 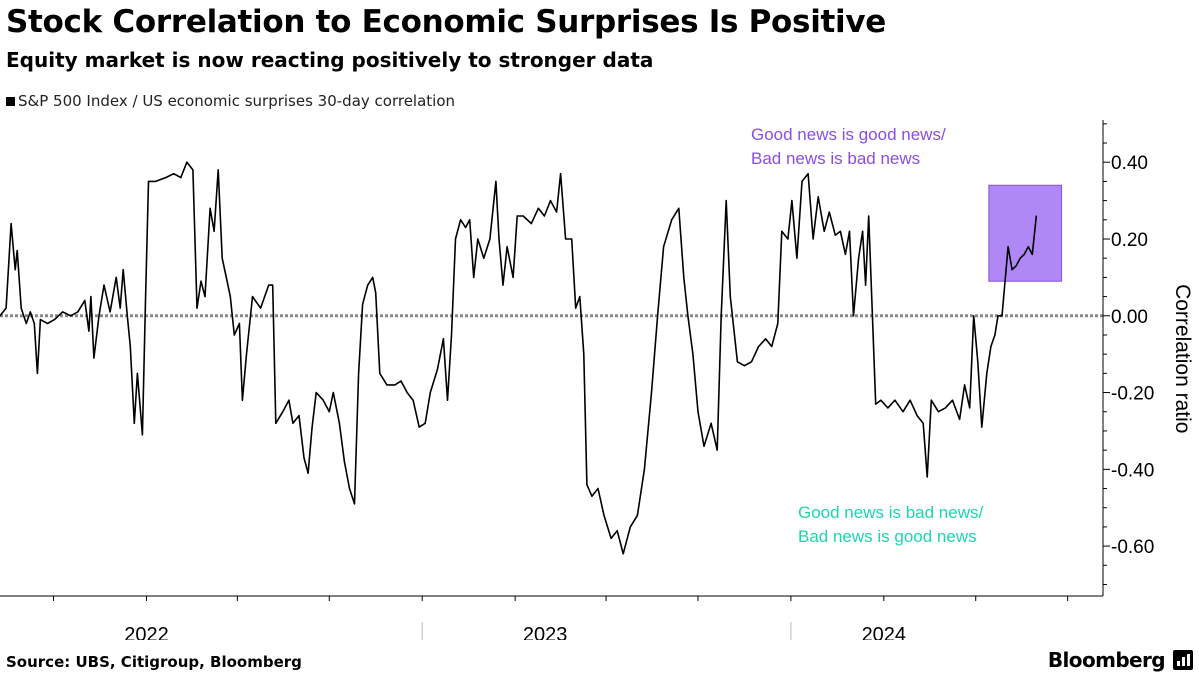 What do you see at coordinates (1106, 660) in the screenshot?
I see `brand-name: Bloomberg` at bounding box center [1106, 660].